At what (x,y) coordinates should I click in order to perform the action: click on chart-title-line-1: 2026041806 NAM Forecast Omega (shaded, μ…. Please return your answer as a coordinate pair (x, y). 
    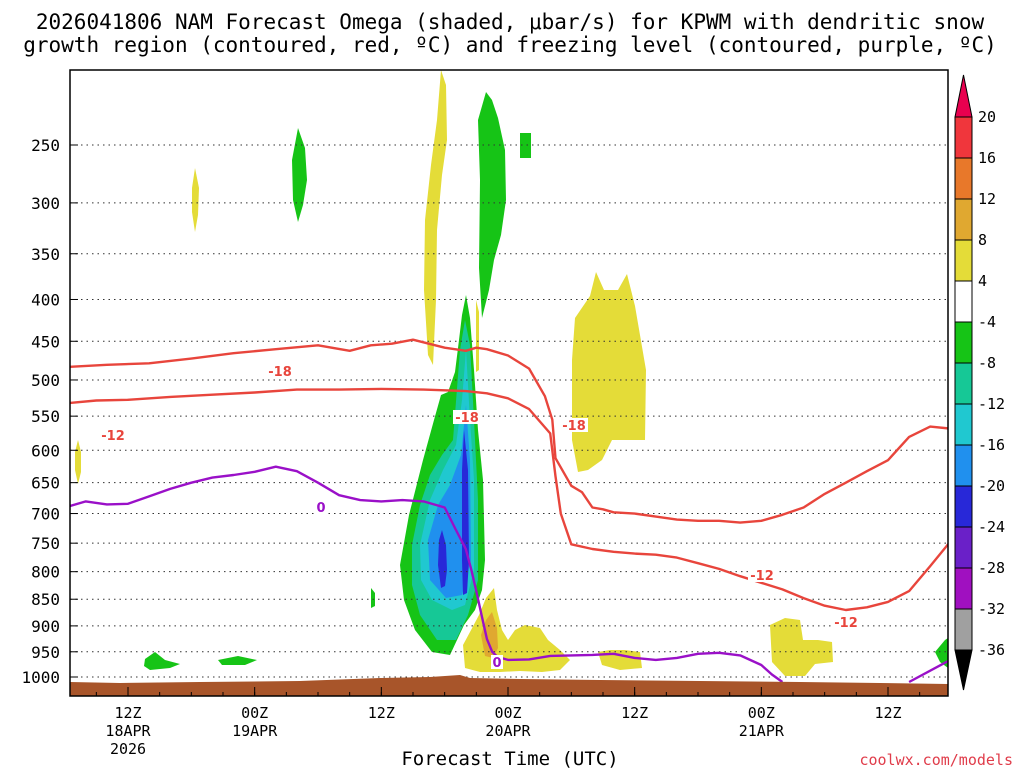
    Looking at the image, I should click on (510, 22).